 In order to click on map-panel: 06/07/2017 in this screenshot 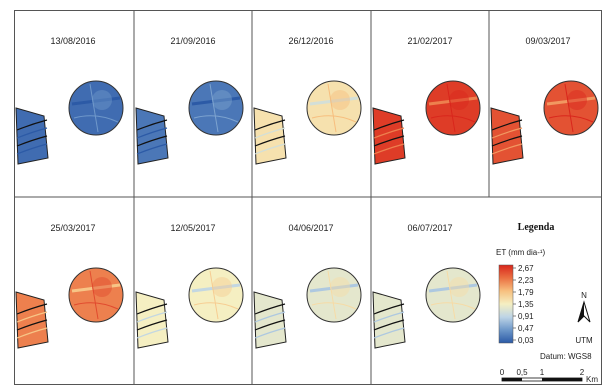, I will do `click(426, 286)`.